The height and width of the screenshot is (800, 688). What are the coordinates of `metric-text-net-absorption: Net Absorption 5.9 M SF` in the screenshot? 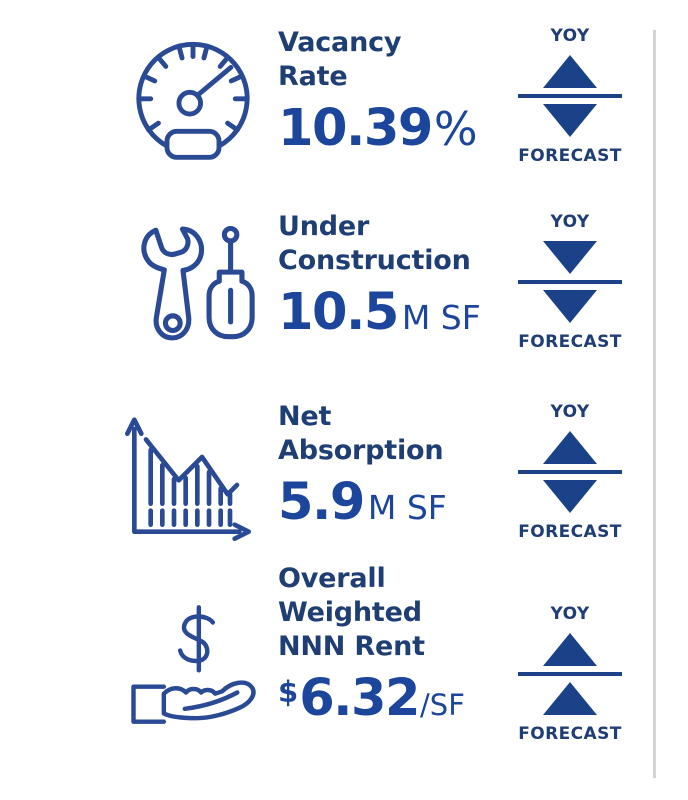 It's located at (395, 465).